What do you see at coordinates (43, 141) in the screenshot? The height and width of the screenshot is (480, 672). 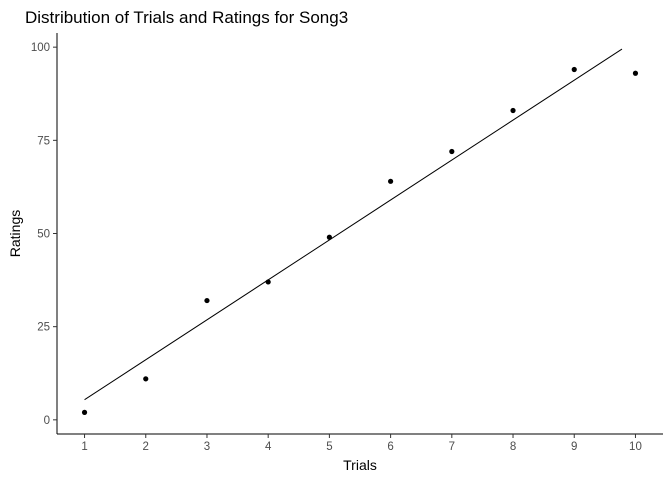 I see `y-tick-label: 75` at bounding box center [43, 141].